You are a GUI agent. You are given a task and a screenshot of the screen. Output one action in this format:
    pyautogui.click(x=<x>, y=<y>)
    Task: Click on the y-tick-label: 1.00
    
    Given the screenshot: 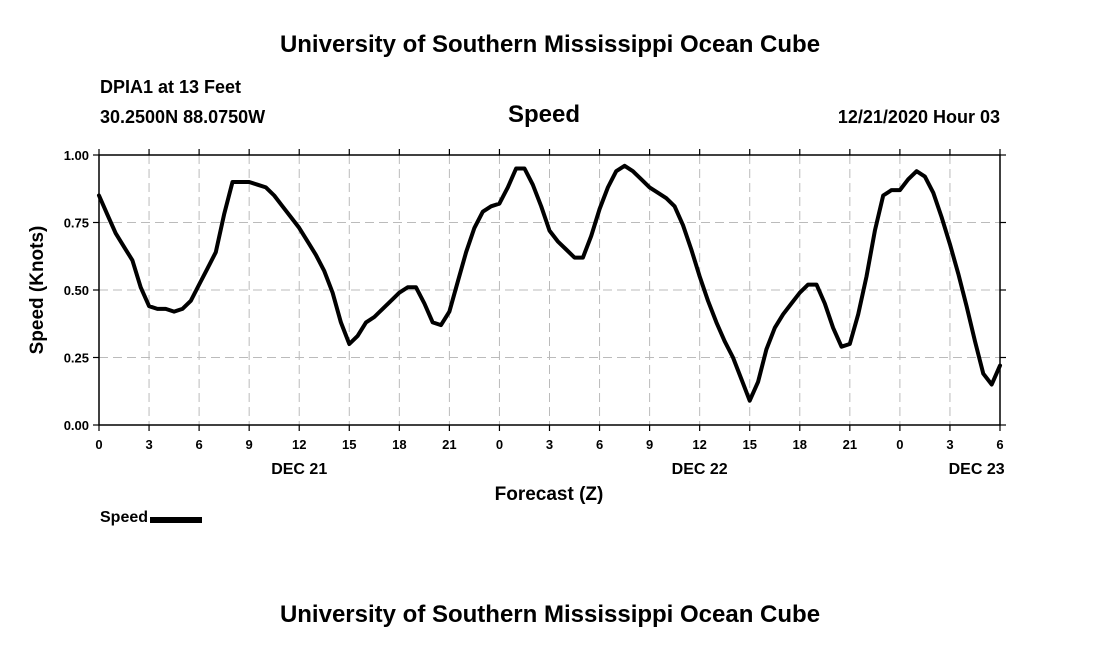 What is the action you would take?
    pyautogui.click(x=76, y=155)
    